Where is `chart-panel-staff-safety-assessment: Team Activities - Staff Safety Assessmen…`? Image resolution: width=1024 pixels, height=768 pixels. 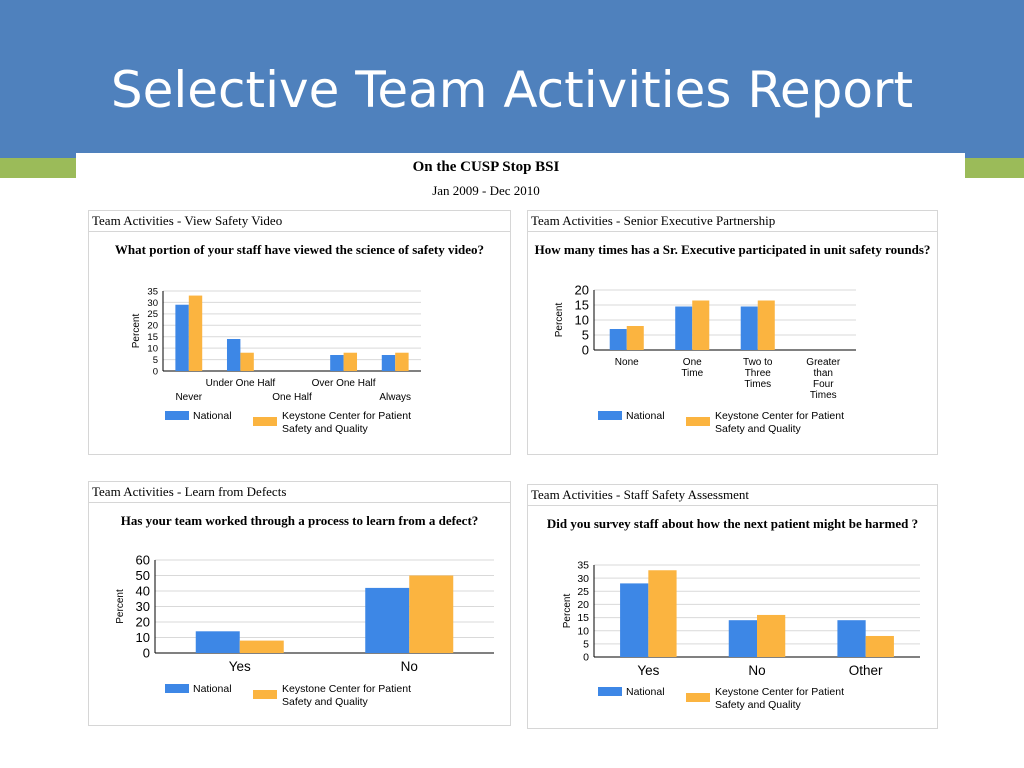
chart-panel-staff-safety-assessment: Team Activities - Staff Safety Assessmen… is located at coordinates (732, 606).